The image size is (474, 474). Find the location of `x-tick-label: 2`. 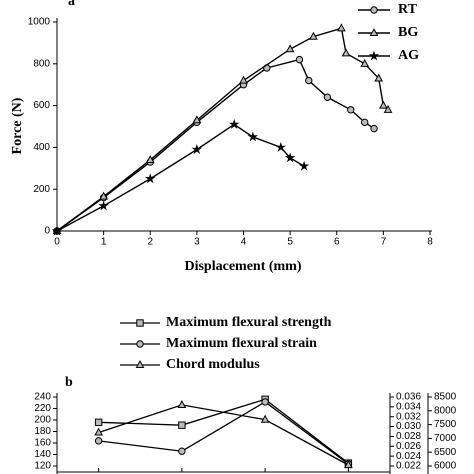

x-tick-label: 2 is located at coordinates (150, 242).